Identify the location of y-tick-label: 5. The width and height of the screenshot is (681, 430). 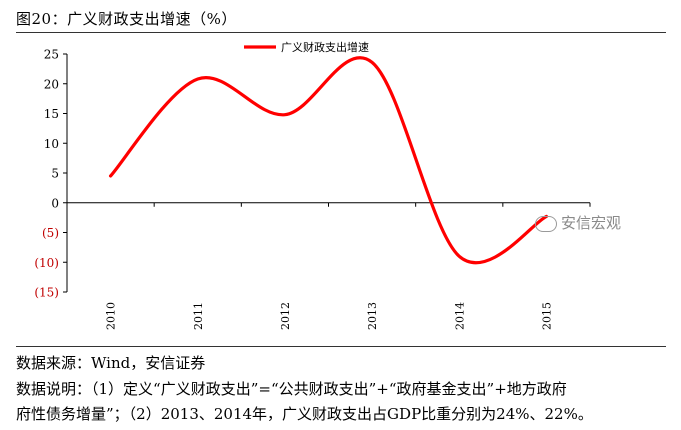
(55, 174).